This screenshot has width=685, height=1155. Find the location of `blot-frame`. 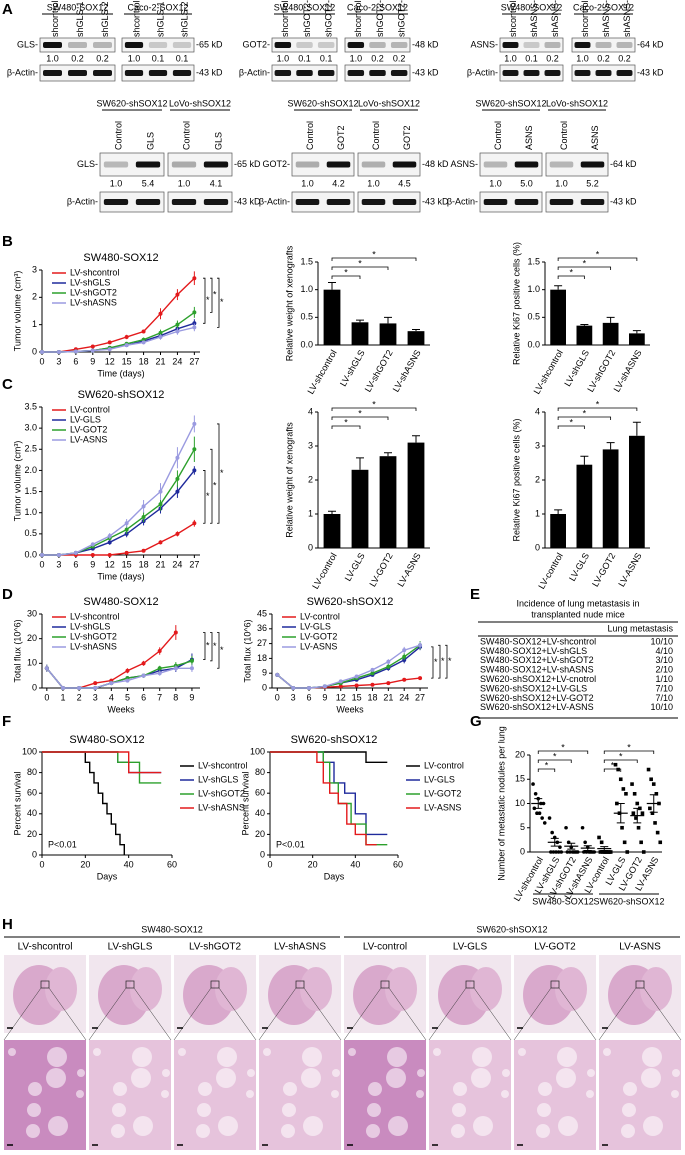

blot-frame is located at coordinates (132, 164).